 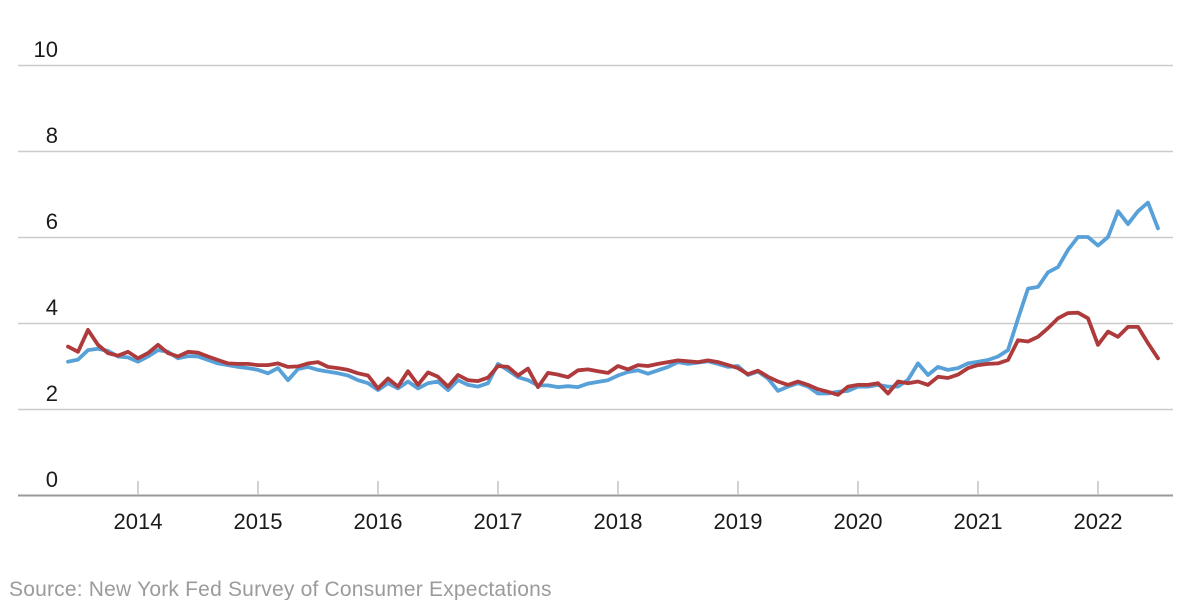 I want to click on x-axis-label-2022: 2022, so click(x=1098, y=521).